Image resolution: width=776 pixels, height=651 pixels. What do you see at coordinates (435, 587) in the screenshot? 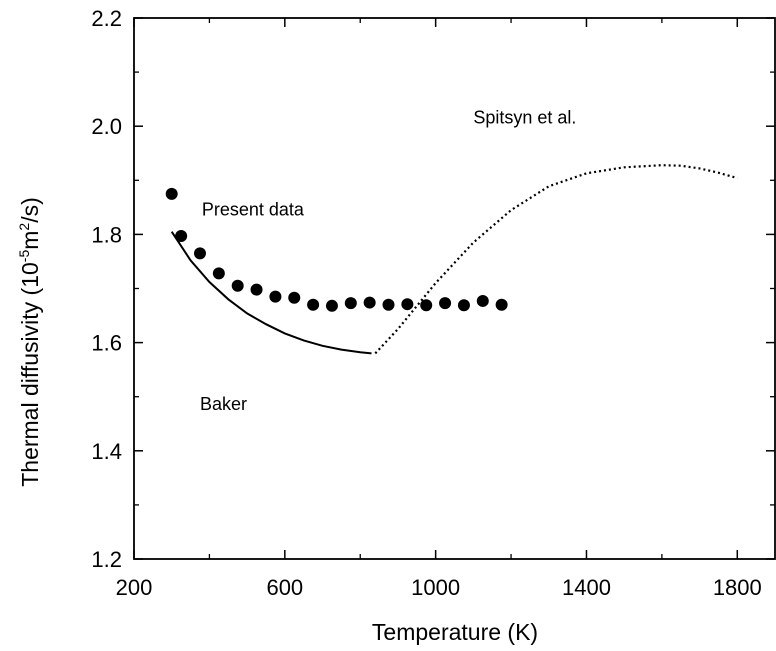
I see `x-tick-label: 1000` at bounding box center [435, 587].